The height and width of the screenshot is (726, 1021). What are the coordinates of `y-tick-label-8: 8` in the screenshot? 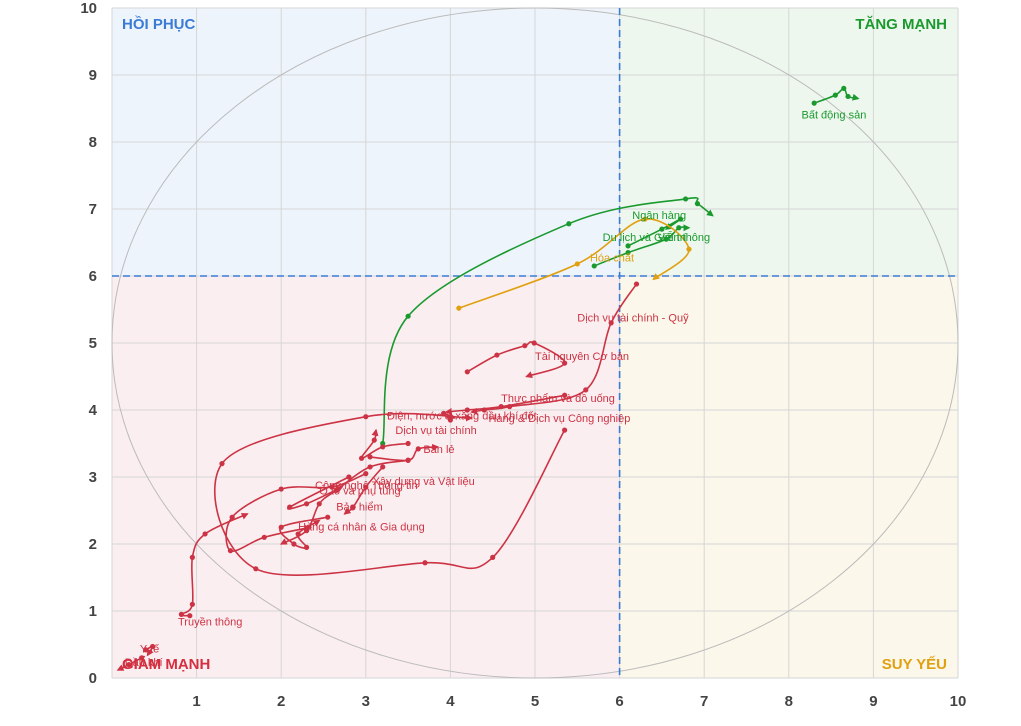 It's located at (93, 142).